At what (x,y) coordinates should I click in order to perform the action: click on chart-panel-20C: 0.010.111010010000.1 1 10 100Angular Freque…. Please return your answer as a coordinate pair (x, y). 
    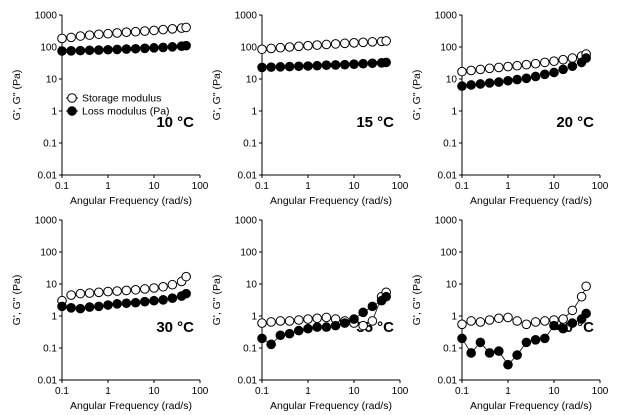
    Looking at the image, I should click on (510, 109).